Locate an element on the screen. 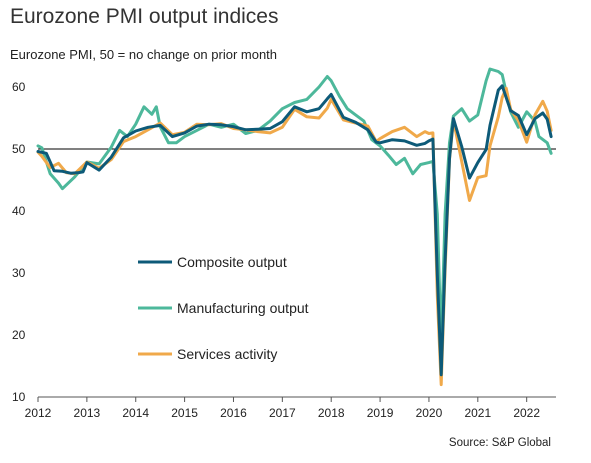  y-tick-label: 50 is located at coordinates (19, 149).